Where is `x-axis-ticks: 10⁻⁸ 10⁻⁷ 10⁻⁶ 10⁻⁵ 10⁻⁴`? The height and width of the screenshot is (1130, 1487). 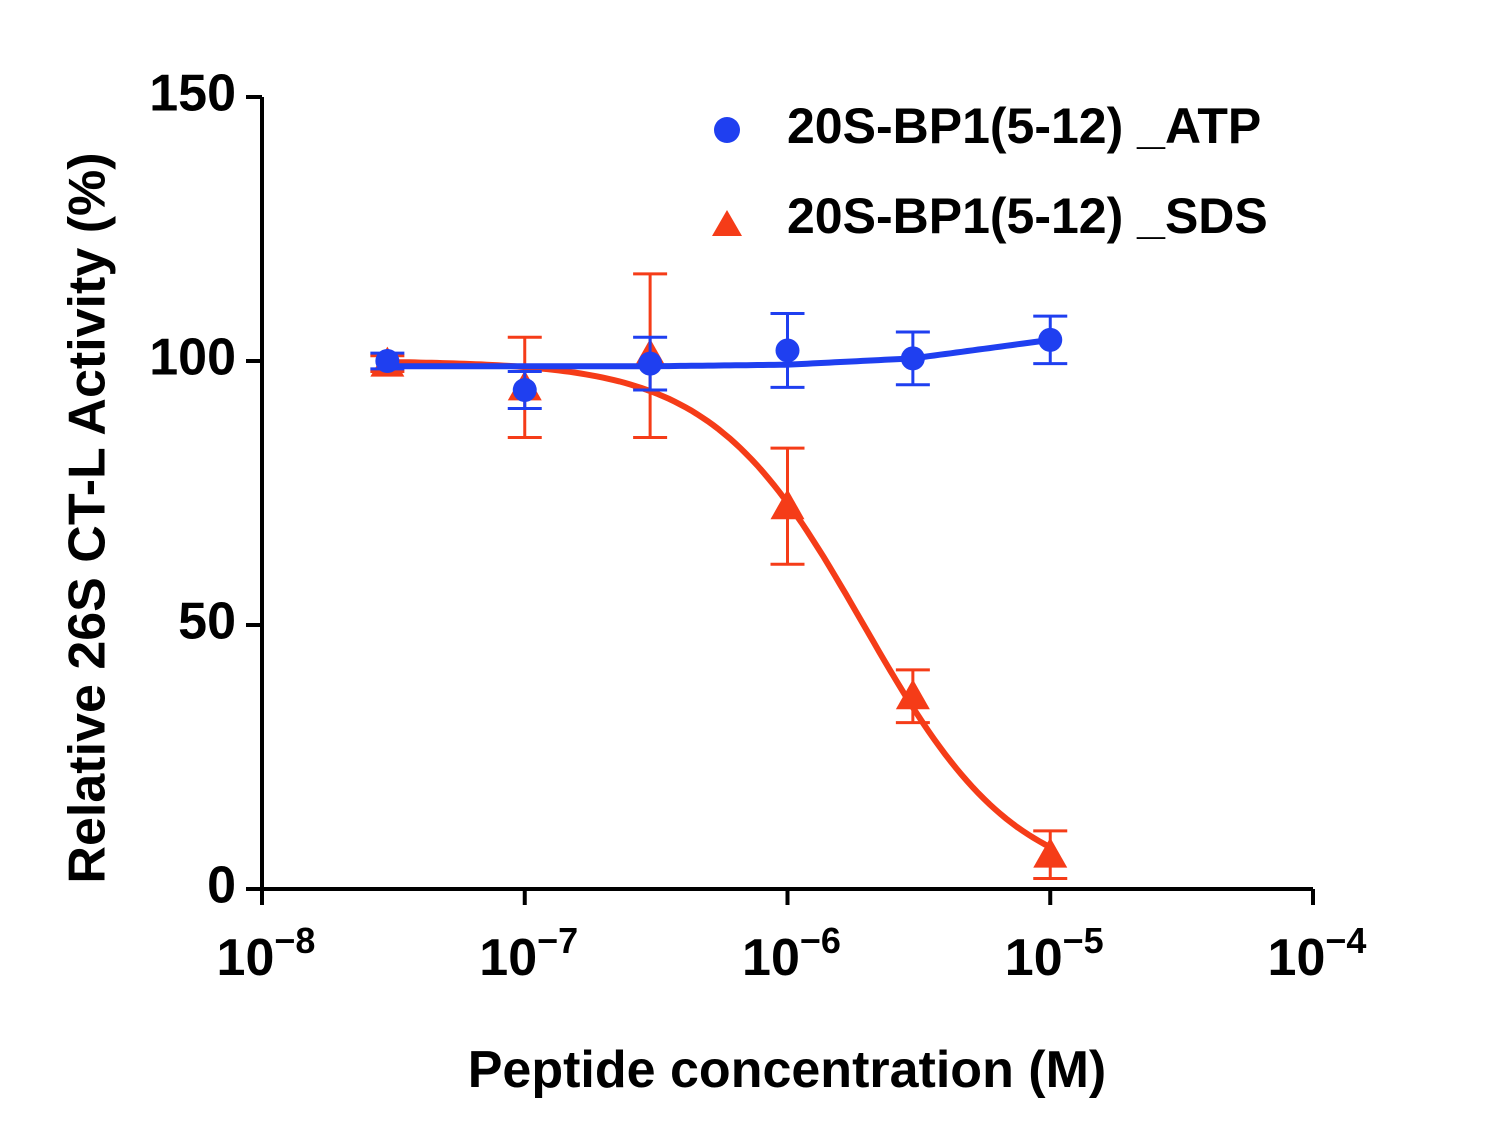
x-axis-ticks: 10⁻⁸ 10⁻⁷ 10⁻⁶ 10⁻⁵ 10⁻⁴ is located at coordinates (792, 938).